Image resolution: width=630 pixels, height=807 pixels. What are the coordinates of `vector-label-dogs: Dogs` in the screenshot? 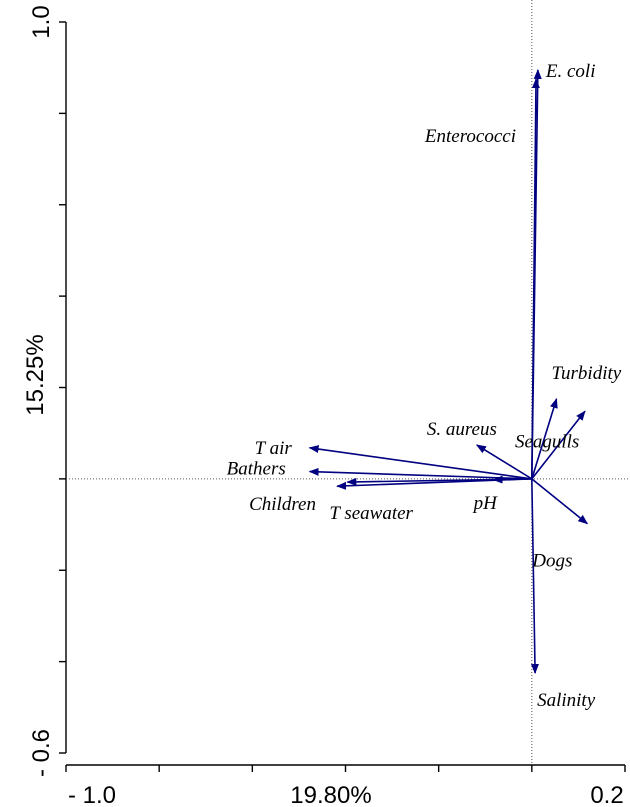 It's located at (551, 561).